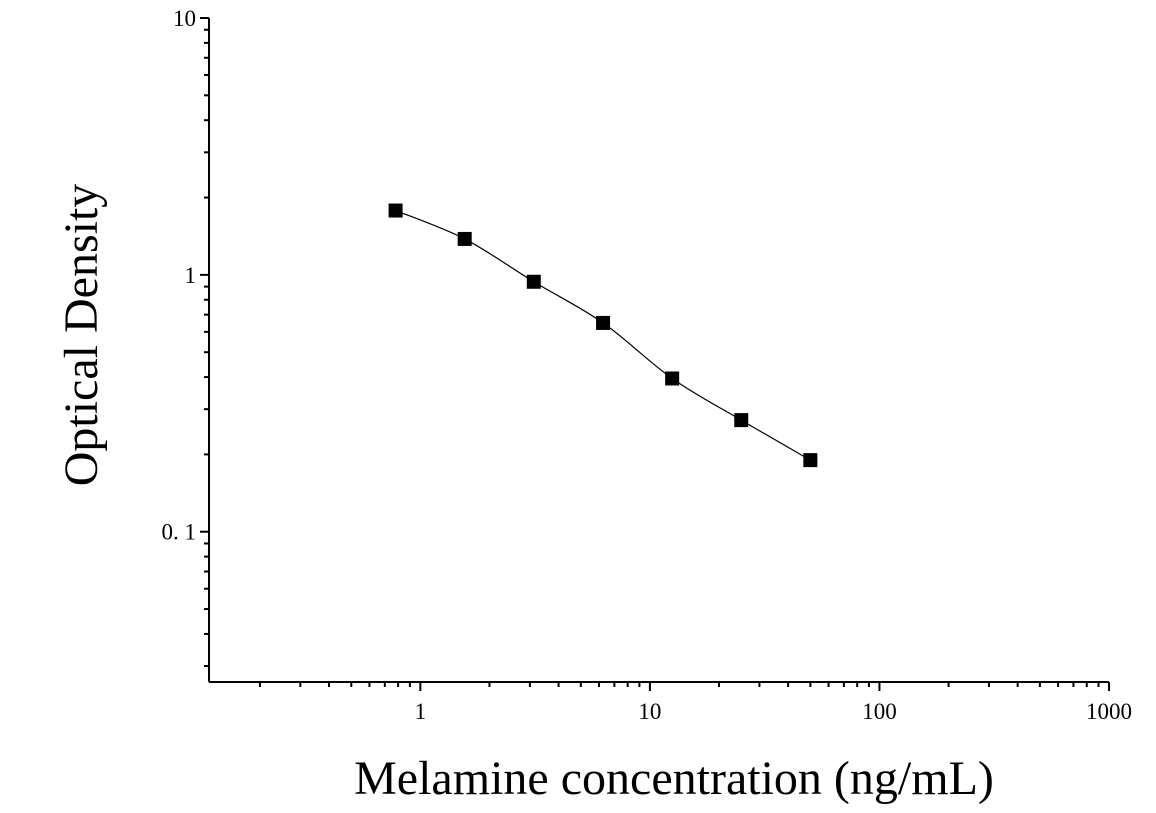  What do you see at coordinates (674, 778) in the screenshot?
I see `x-axis-title: Melamine concentration (ng/mL)` at bounding box center [674, 778].